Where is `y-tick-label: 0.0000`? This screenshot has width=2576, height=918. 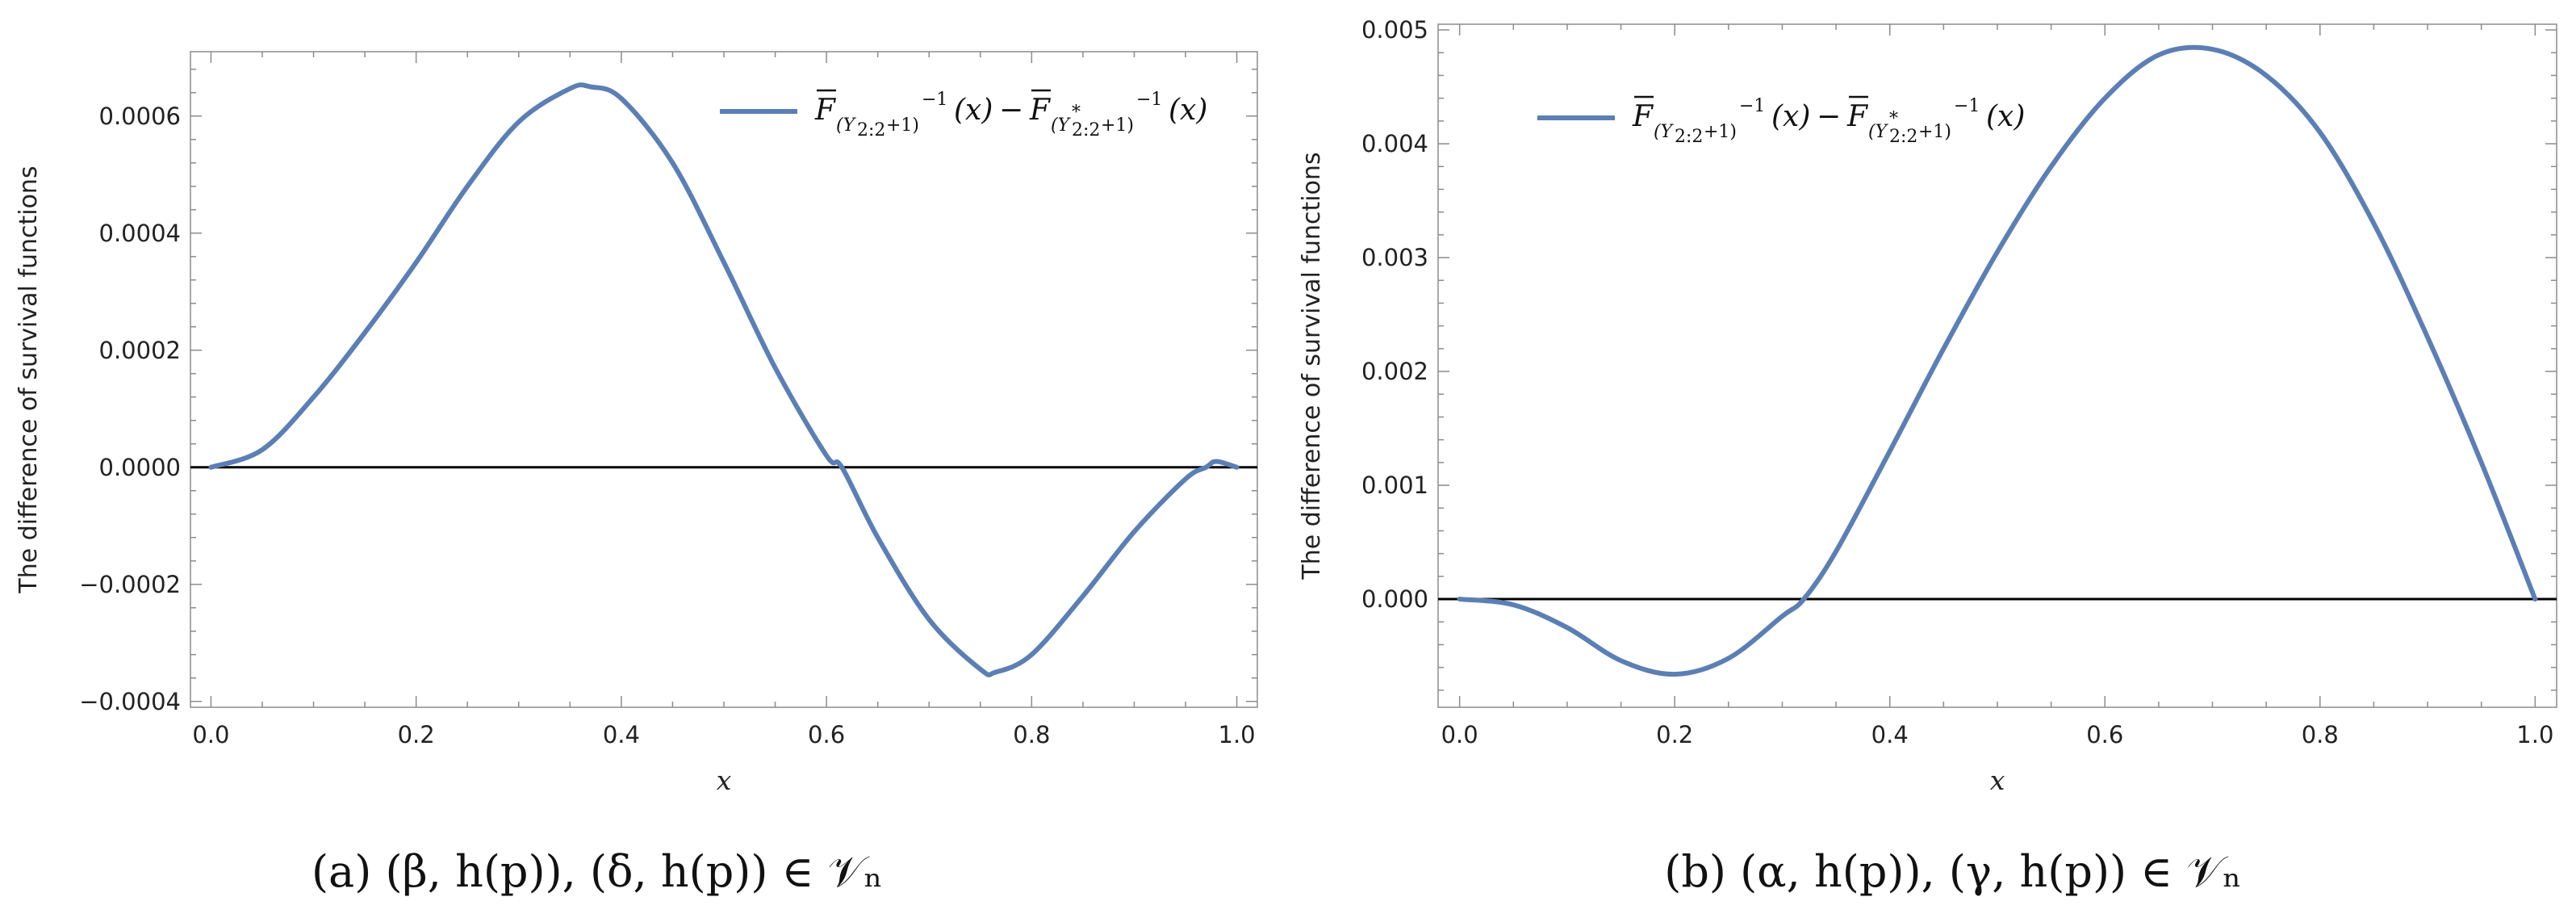 y-tick-label: 0.0000 is located at coordinates (140, 467).